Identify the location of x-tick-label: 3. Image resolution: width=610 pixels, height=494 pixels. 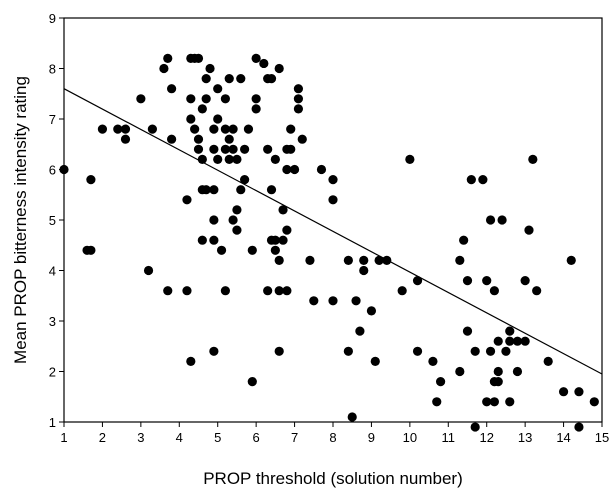
(140, 437).